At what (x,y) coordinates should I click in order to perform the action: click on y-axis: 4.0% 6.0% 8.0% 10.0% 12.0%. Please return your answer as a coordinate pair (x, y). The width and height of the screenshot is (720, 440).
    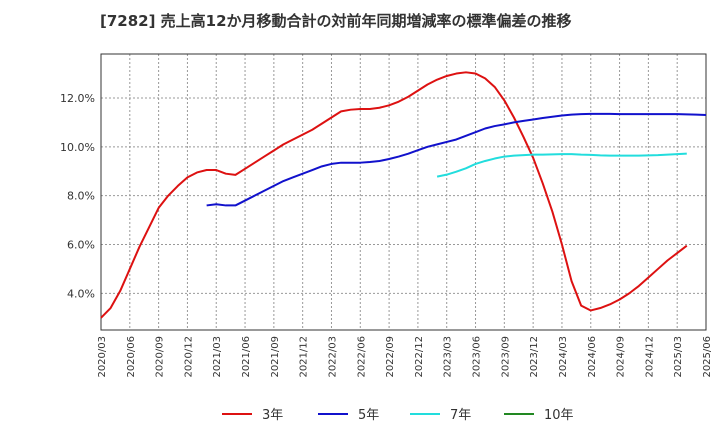
    Looking at the image, I should click on (77, 196).